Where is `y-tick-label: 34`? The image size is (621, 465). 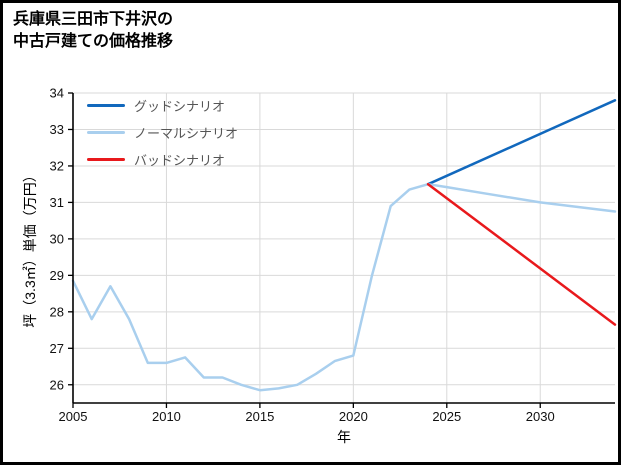 y-tick-label: 34 is located at coordinates (57, 93).